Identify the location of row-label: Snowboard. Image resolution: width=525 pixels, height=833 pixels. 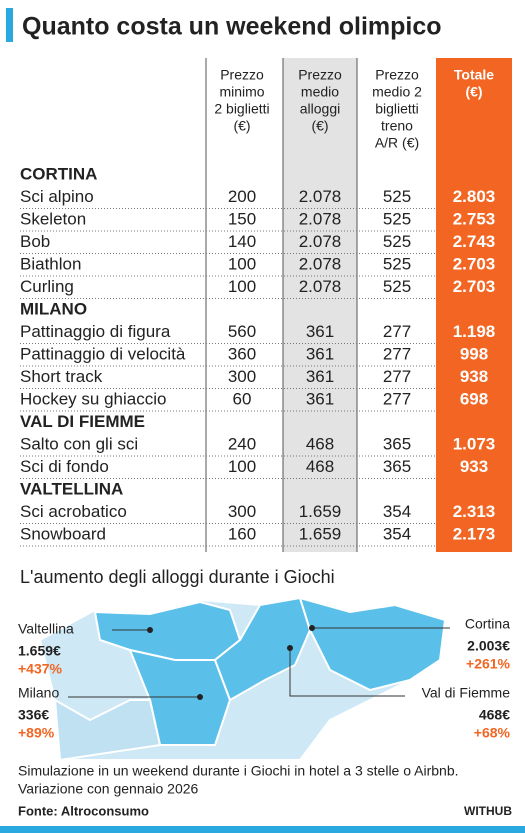
(63, 533).